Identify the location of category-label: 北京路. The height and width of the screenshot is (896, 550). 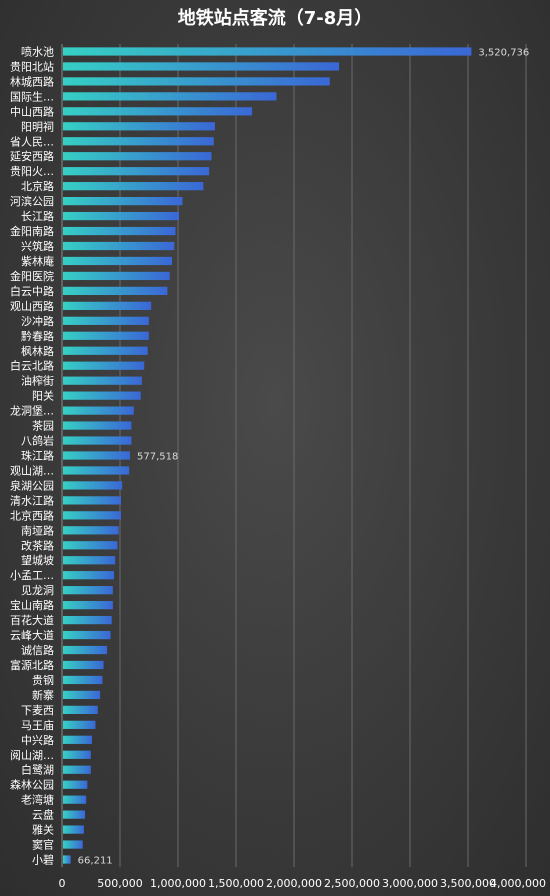
(37, 186).